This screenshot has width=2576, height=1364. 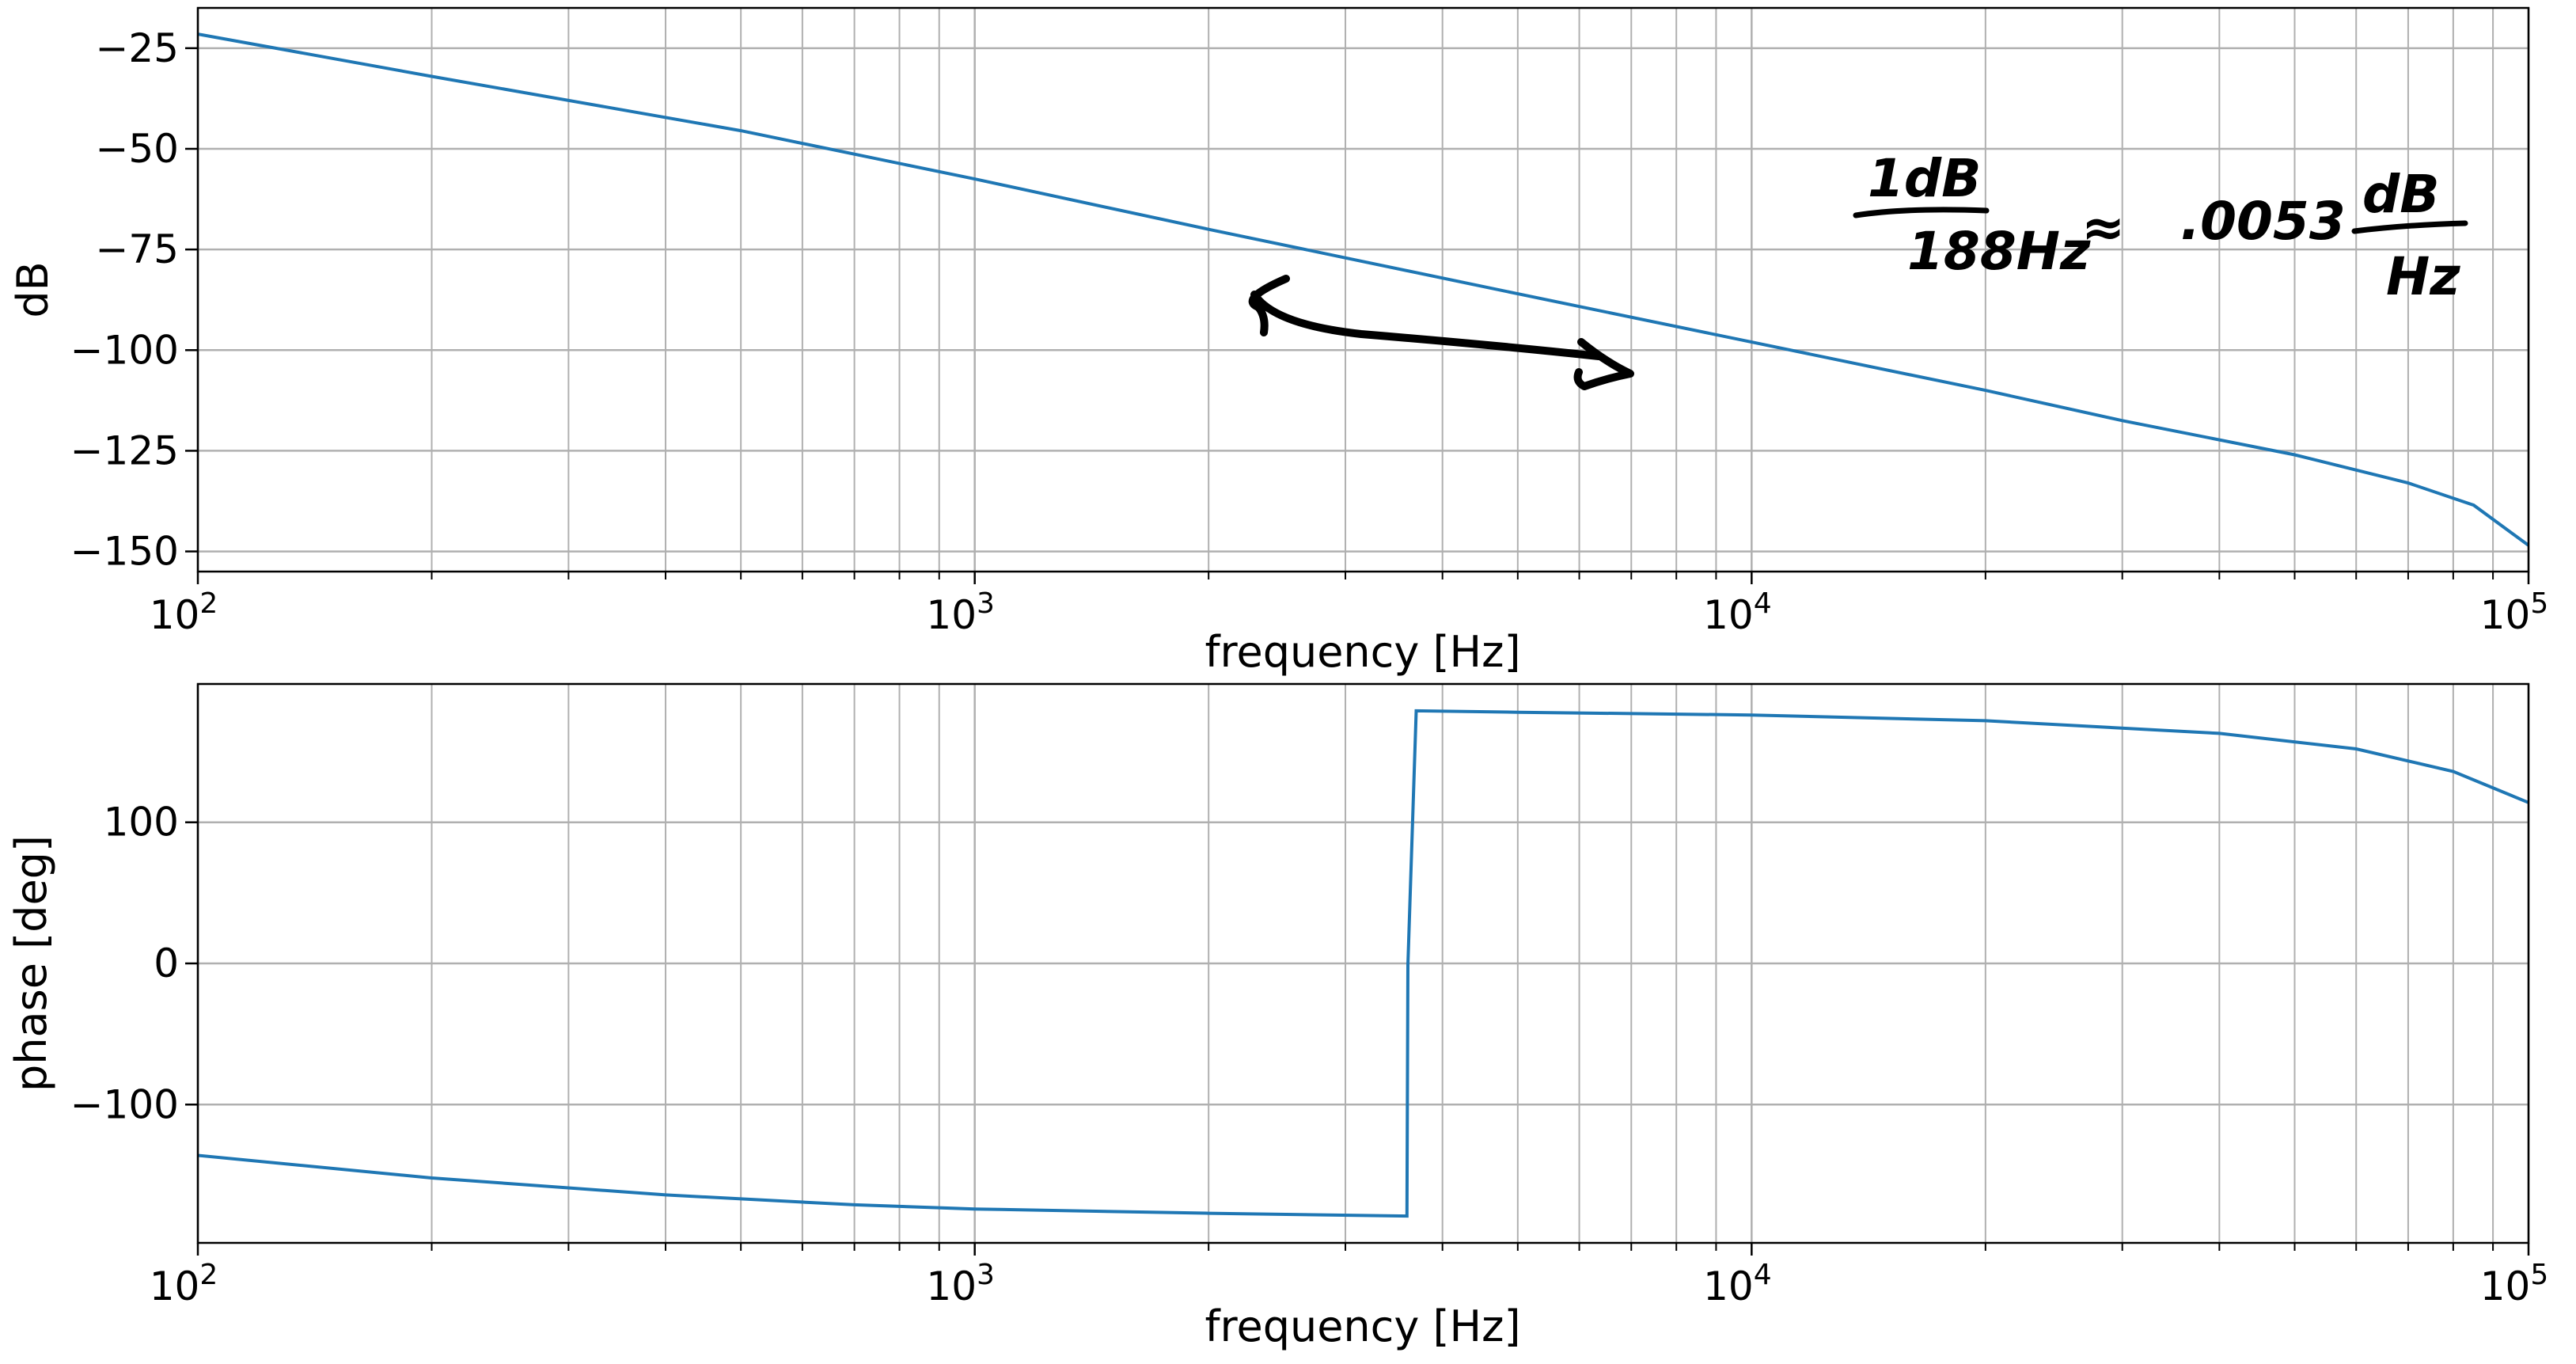 What do you see at coordinates (1349, 1276) in the screenshot?
I see `phase-x-ticks: 10² 10³ 10⁴ 10⁵` at bounding box center [1349, 1276].